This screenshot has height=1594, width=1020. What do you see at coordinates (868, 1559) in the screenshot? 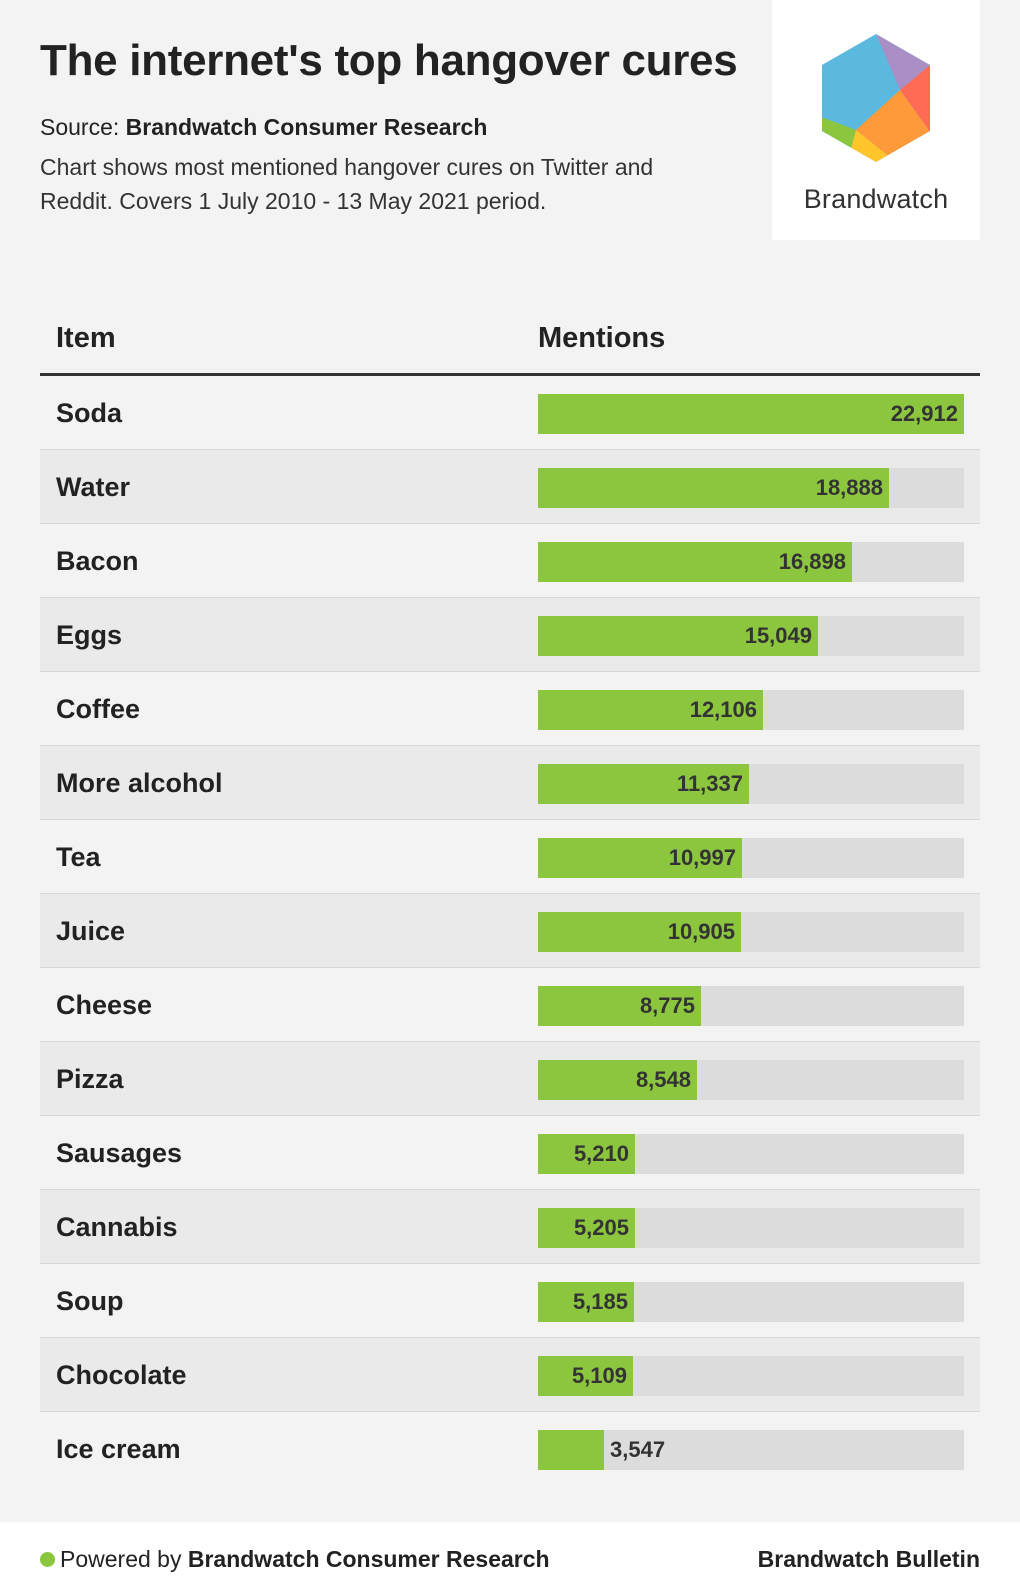
I see `brandwatch-bulletin: Brandwatch Bulletin` at bounding box center [868, 1559].